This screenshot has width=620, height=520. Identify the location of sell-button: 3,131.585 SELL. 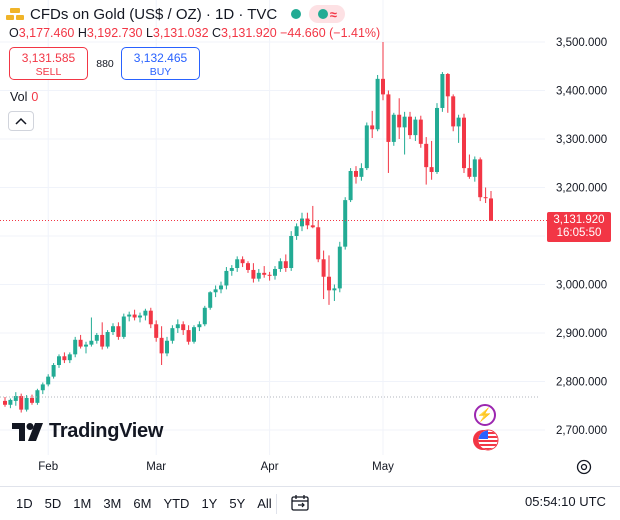
(48, 63).